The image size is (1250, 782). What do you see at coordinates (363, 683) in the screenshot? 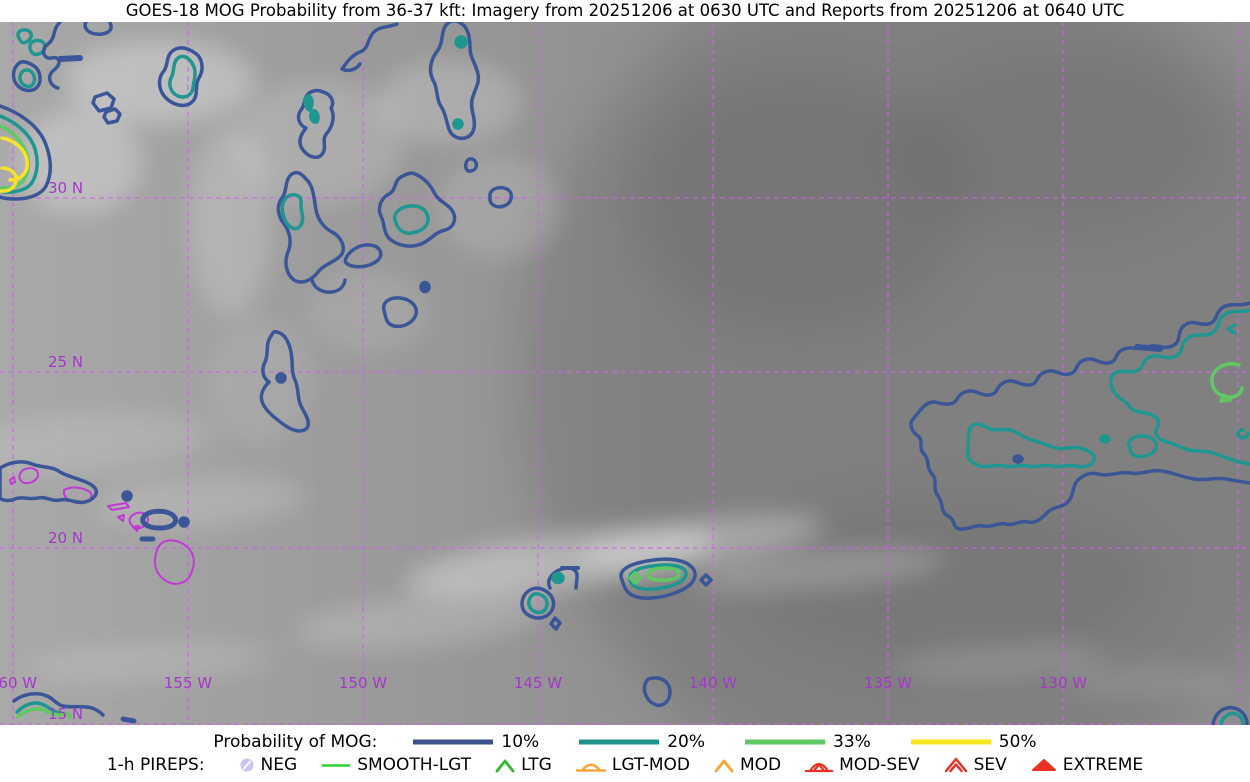
I see `lon-label: 150 W` at bounding box center [363, 683].